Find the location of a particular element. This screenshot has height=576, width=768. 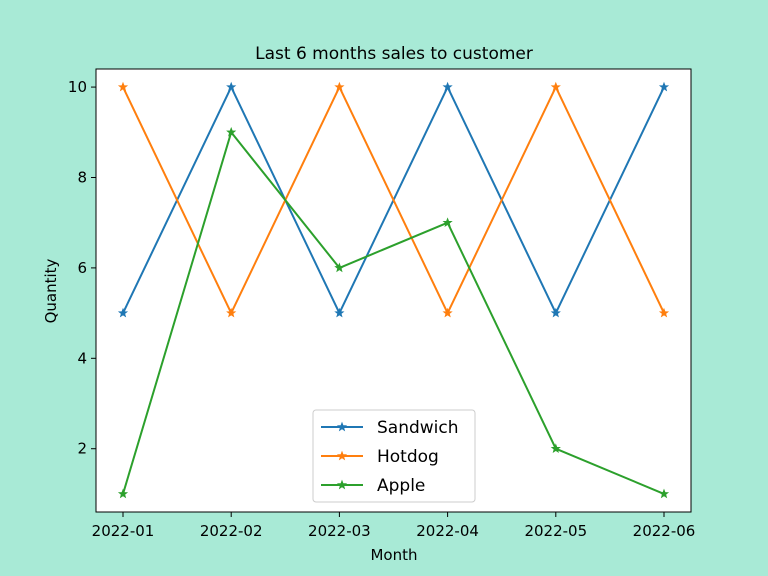

legend-item-sandwich: Sandwich is located at coordinates (390, 428).